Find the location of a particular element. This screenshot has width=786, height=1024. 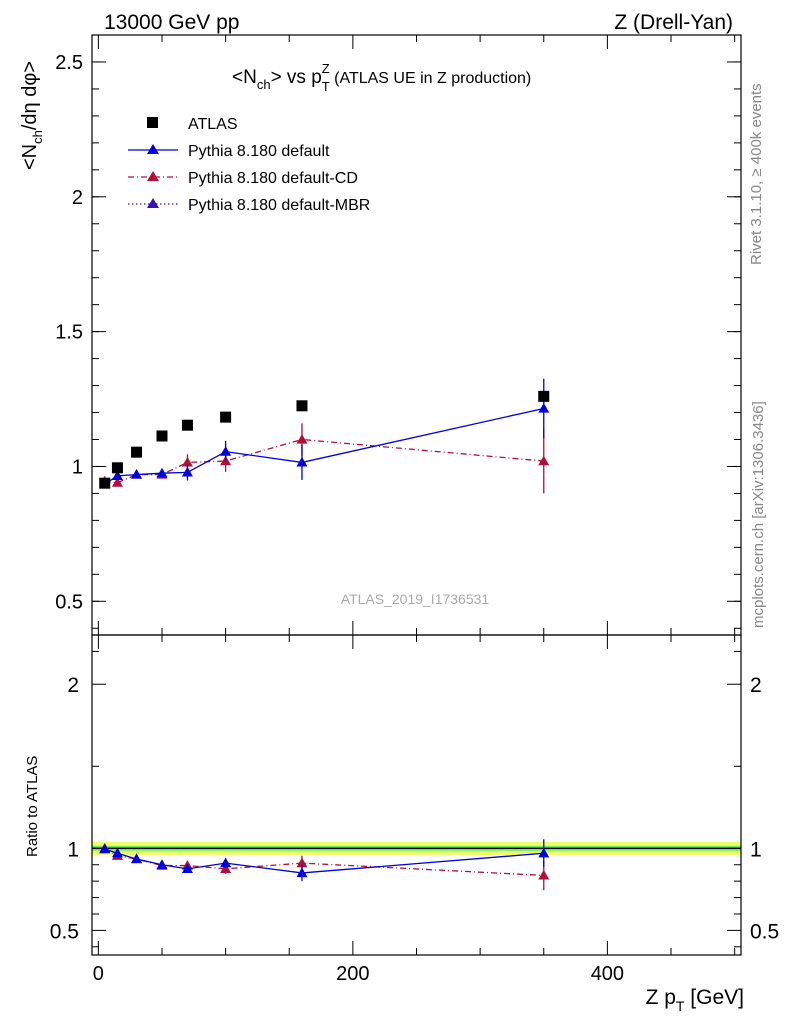

ratio-ytick-label-left: 0.5 is located at coordinates (64, 931).